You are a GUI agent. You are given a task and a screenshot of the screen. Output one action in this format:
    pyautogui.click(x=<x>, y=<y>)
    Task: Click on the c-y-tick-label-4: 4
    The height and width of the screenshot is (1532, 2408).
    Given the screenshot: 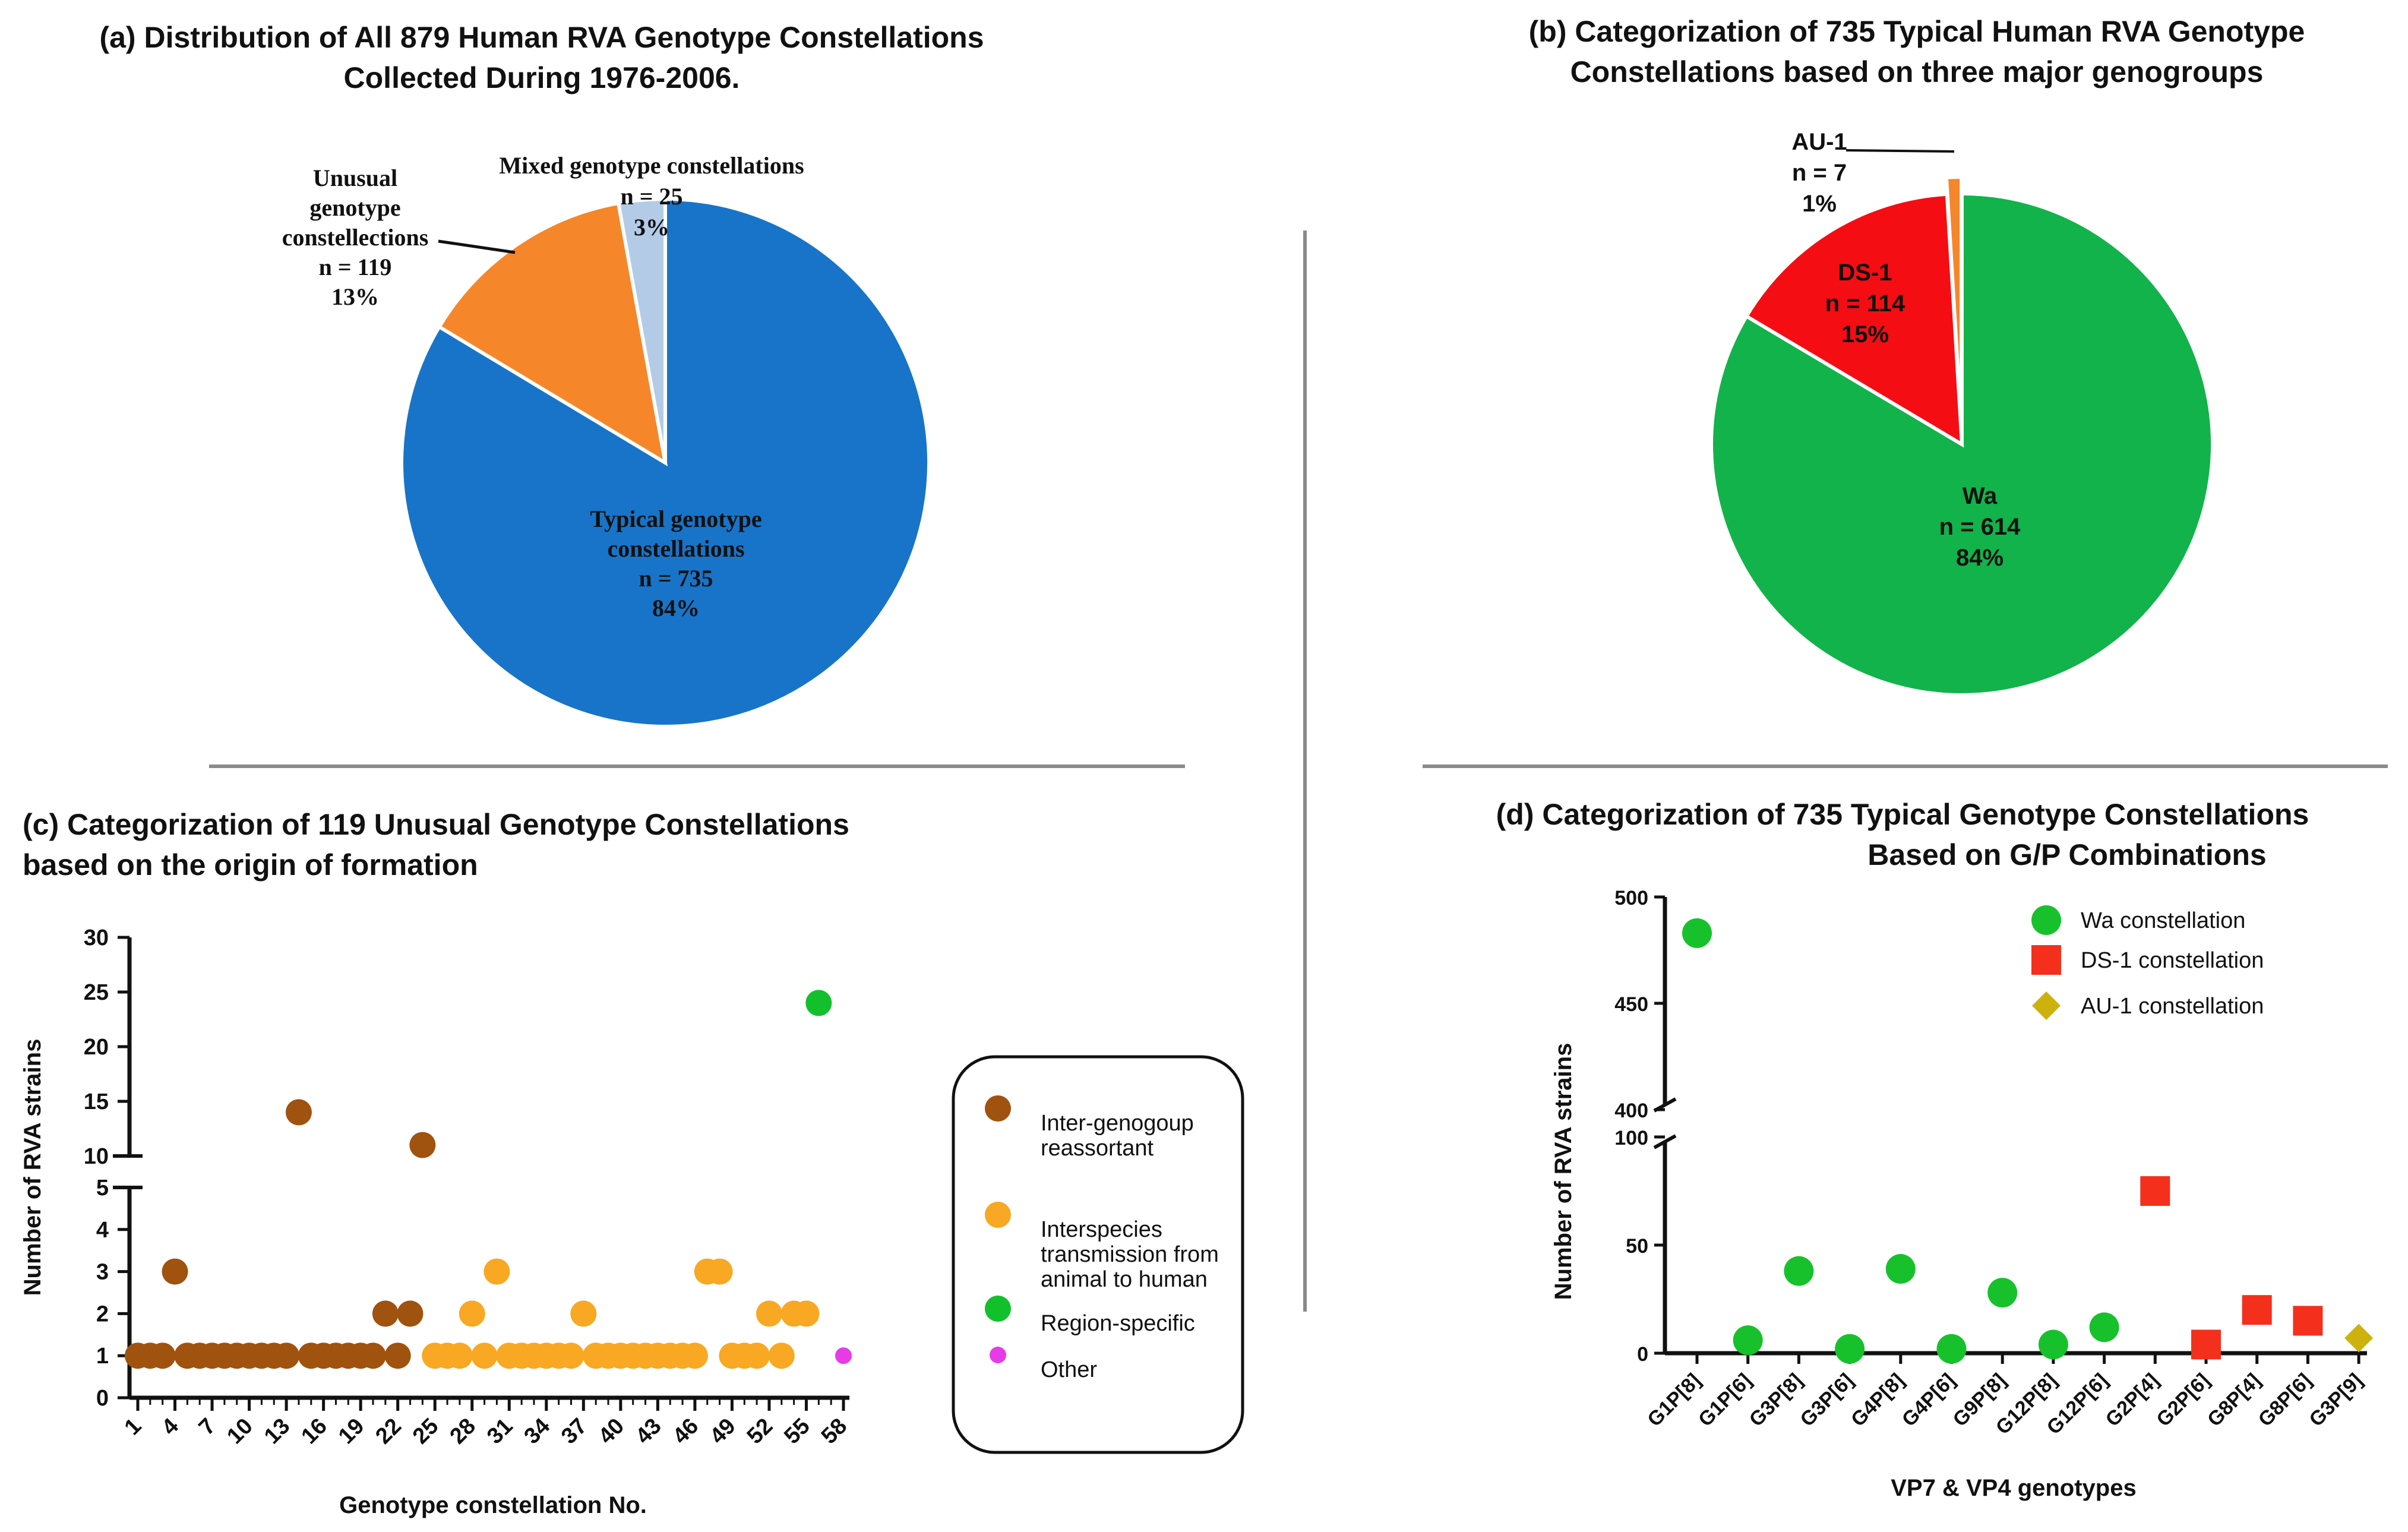 What is the action you would take?
    pyautogui.click(x=103, y=1230)
    